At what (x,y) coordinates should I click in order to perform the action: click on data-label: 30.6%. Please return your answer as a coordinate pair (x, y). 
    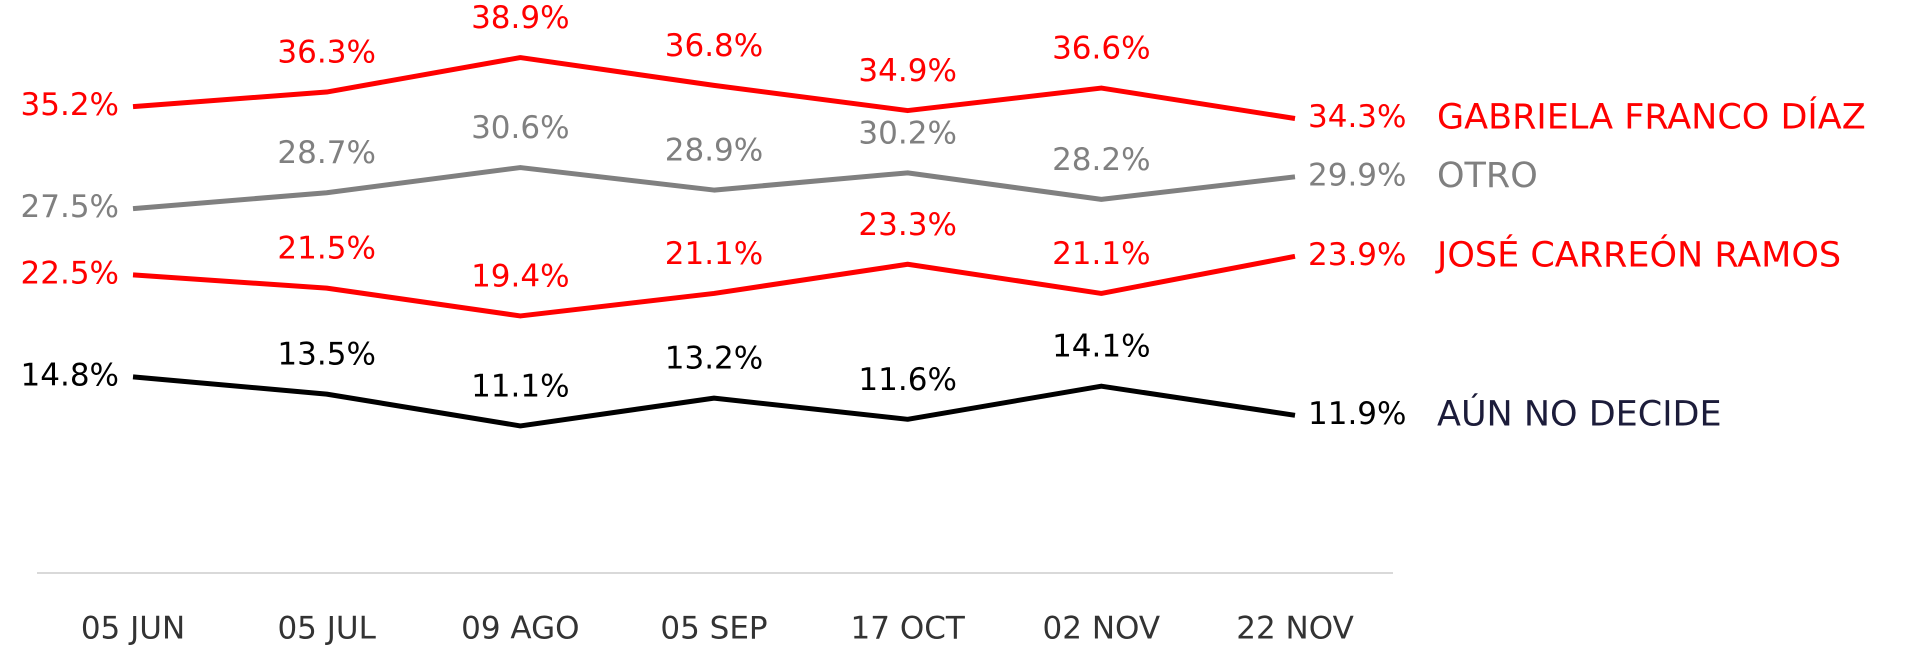
    Looking at the image, I should click on (520, 128).